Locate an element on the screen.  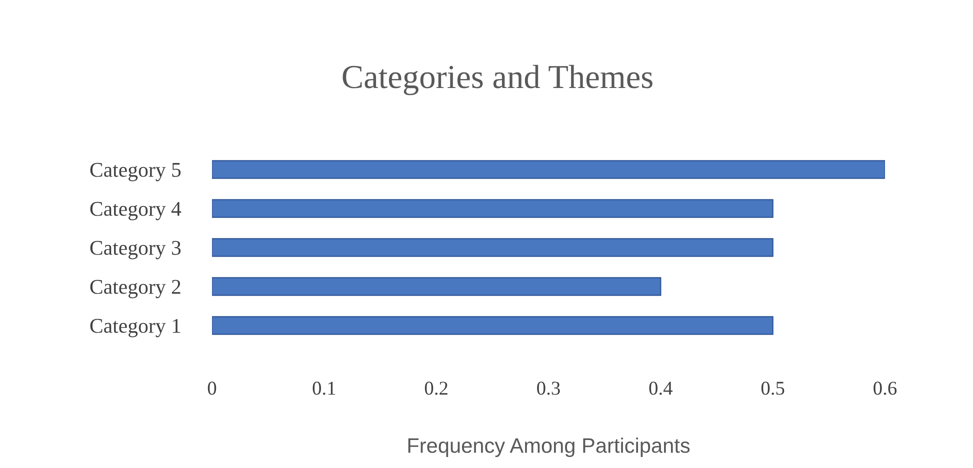
x-tick-label: 0 is located at coordinates (212, 388).